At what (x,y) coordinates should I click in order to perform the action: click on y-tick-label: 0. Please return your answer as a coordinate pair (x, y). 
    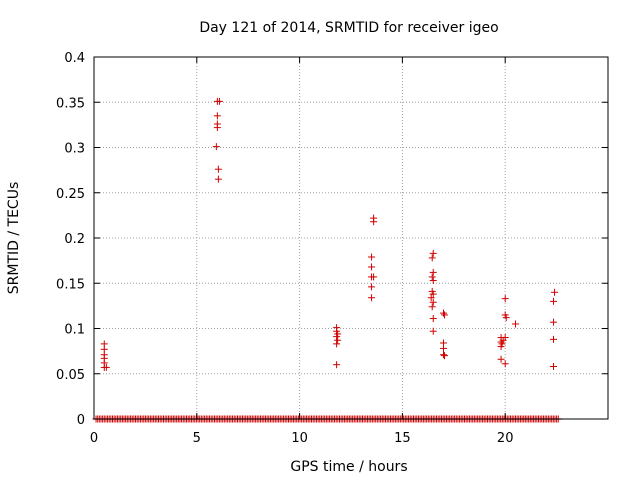
    Looking at the image, I should click on (81, 420).